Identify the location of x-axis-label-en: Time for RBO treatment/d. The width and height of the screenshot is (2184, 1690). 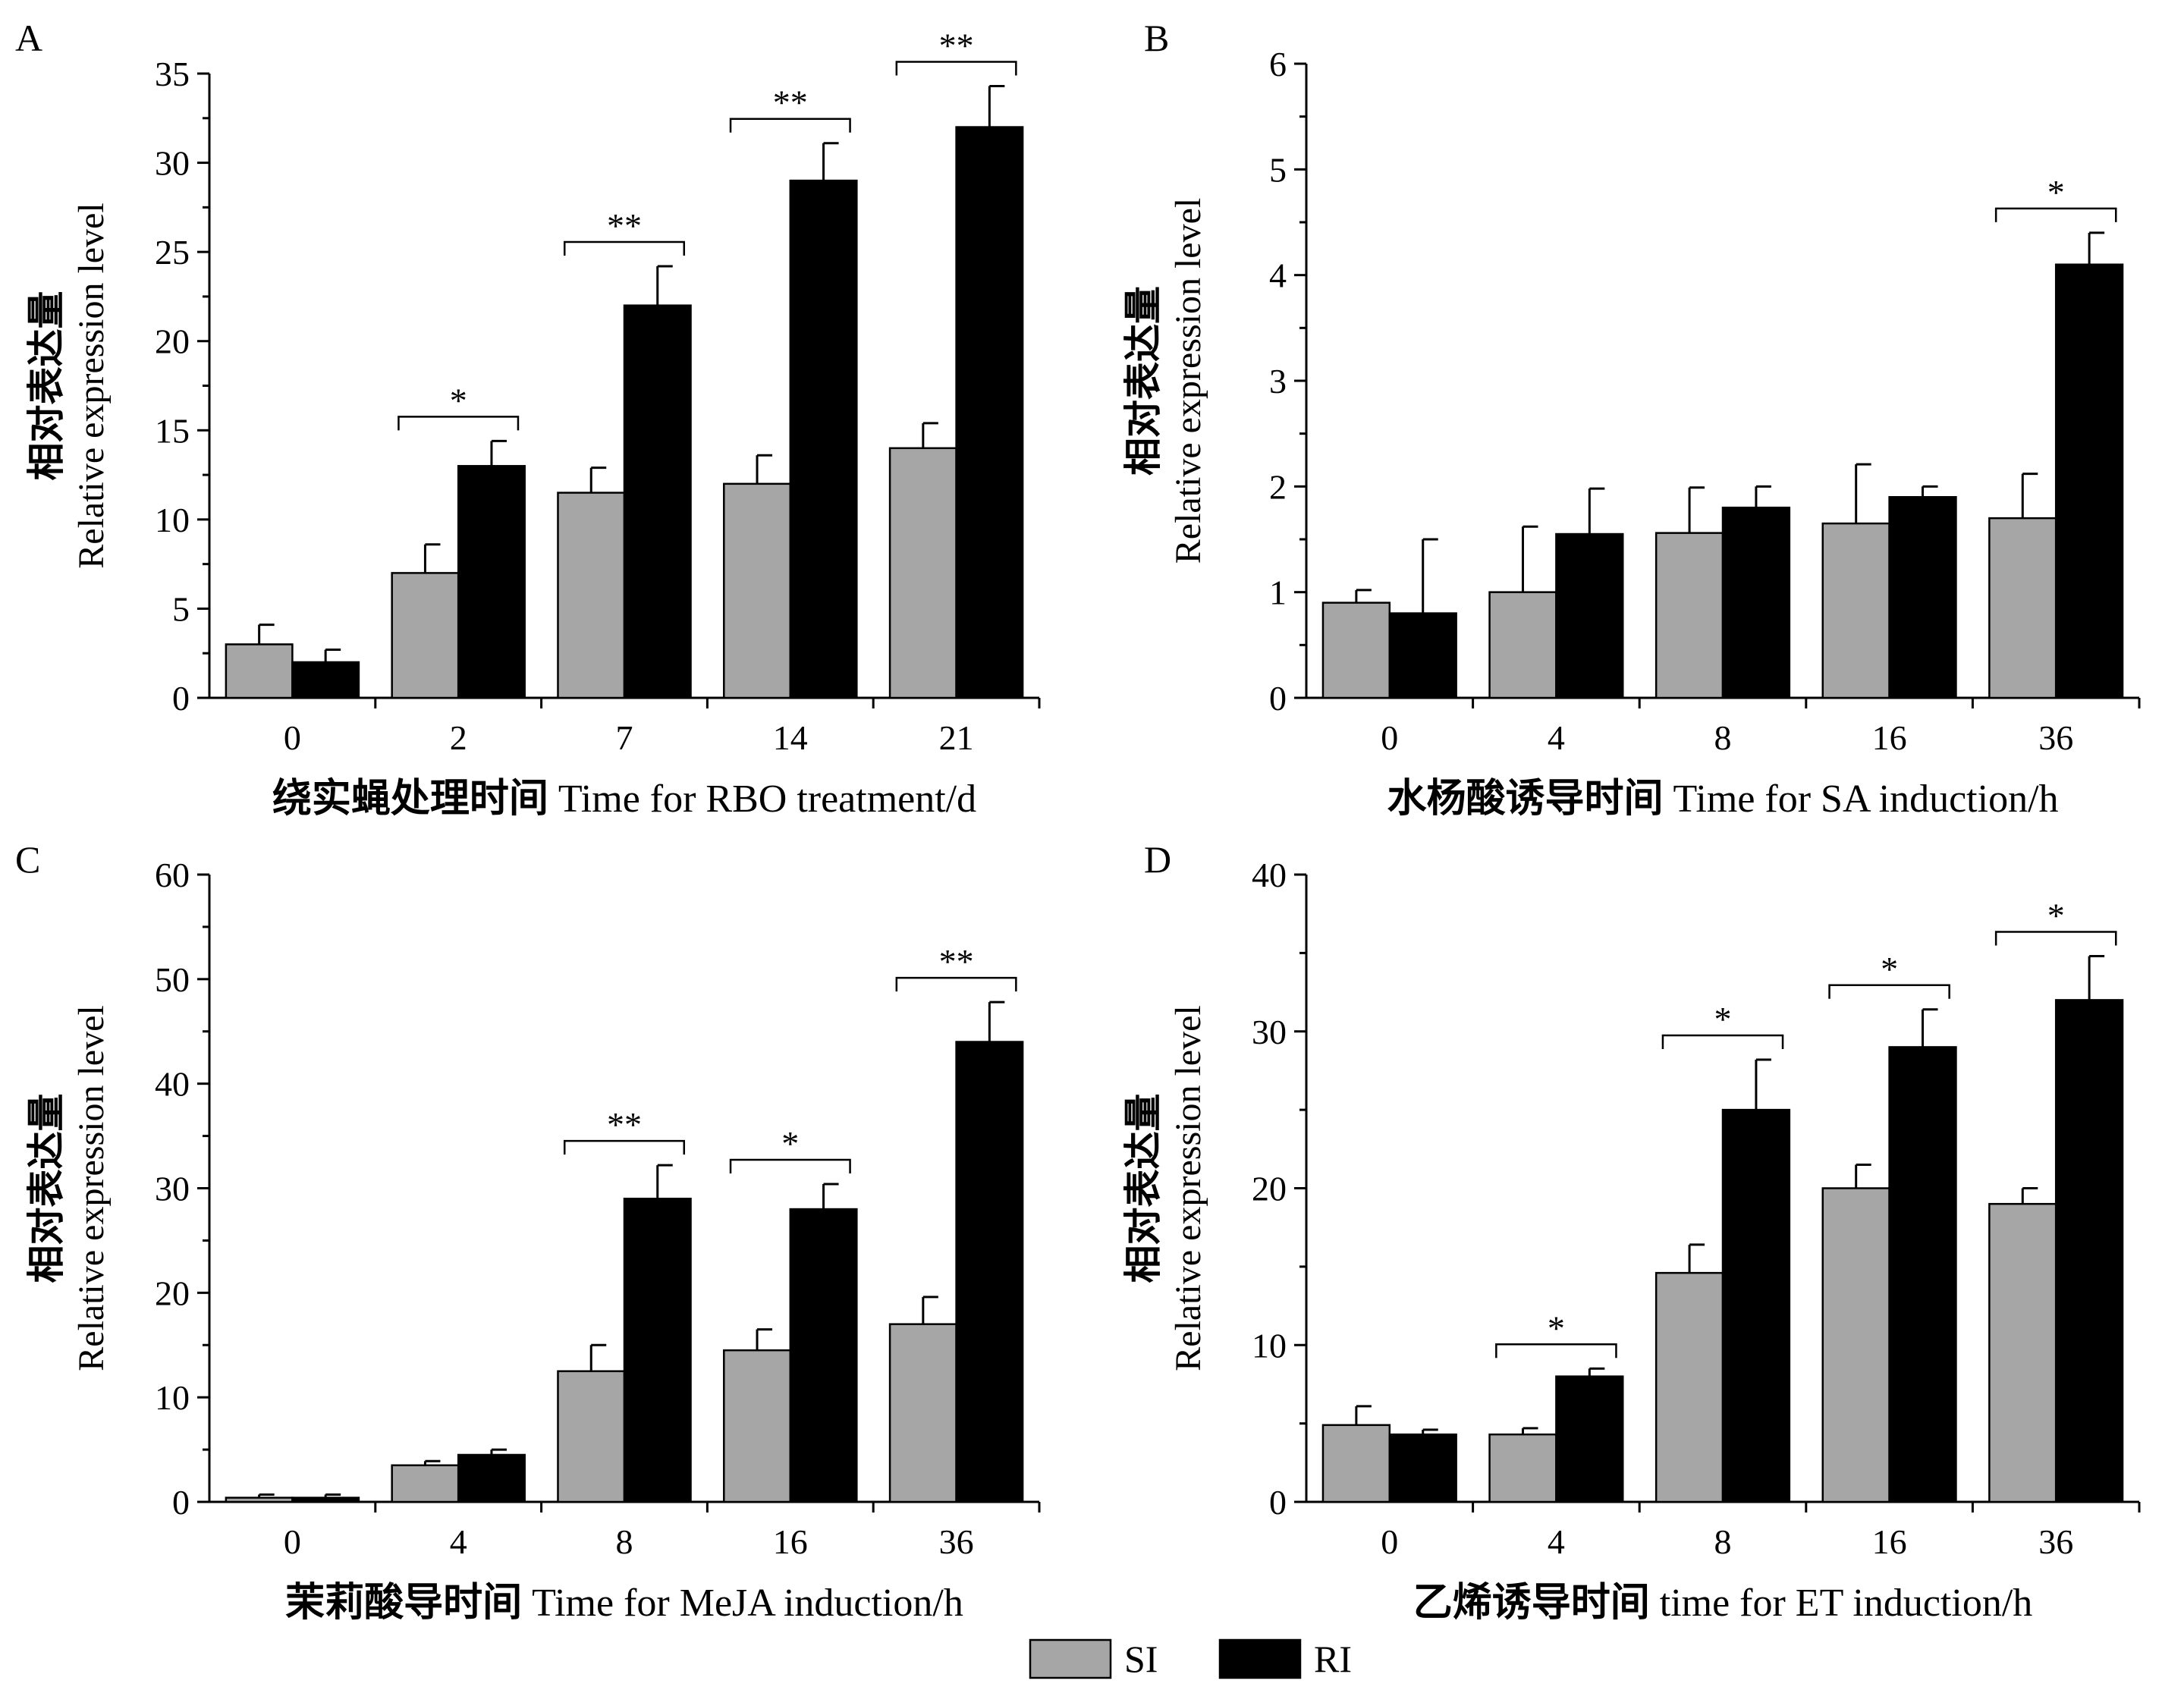
(767, 799).